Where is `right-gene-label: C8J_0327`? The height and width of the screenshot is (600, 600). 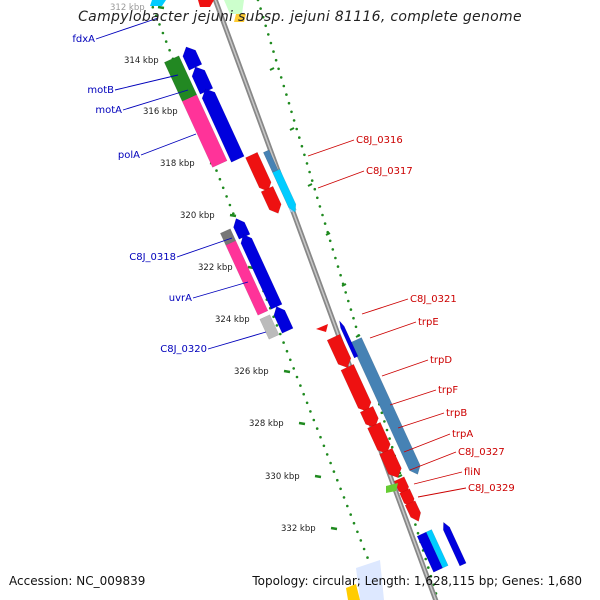 right-gene-label: C8J_0327 is located at coordinates (457, 459).